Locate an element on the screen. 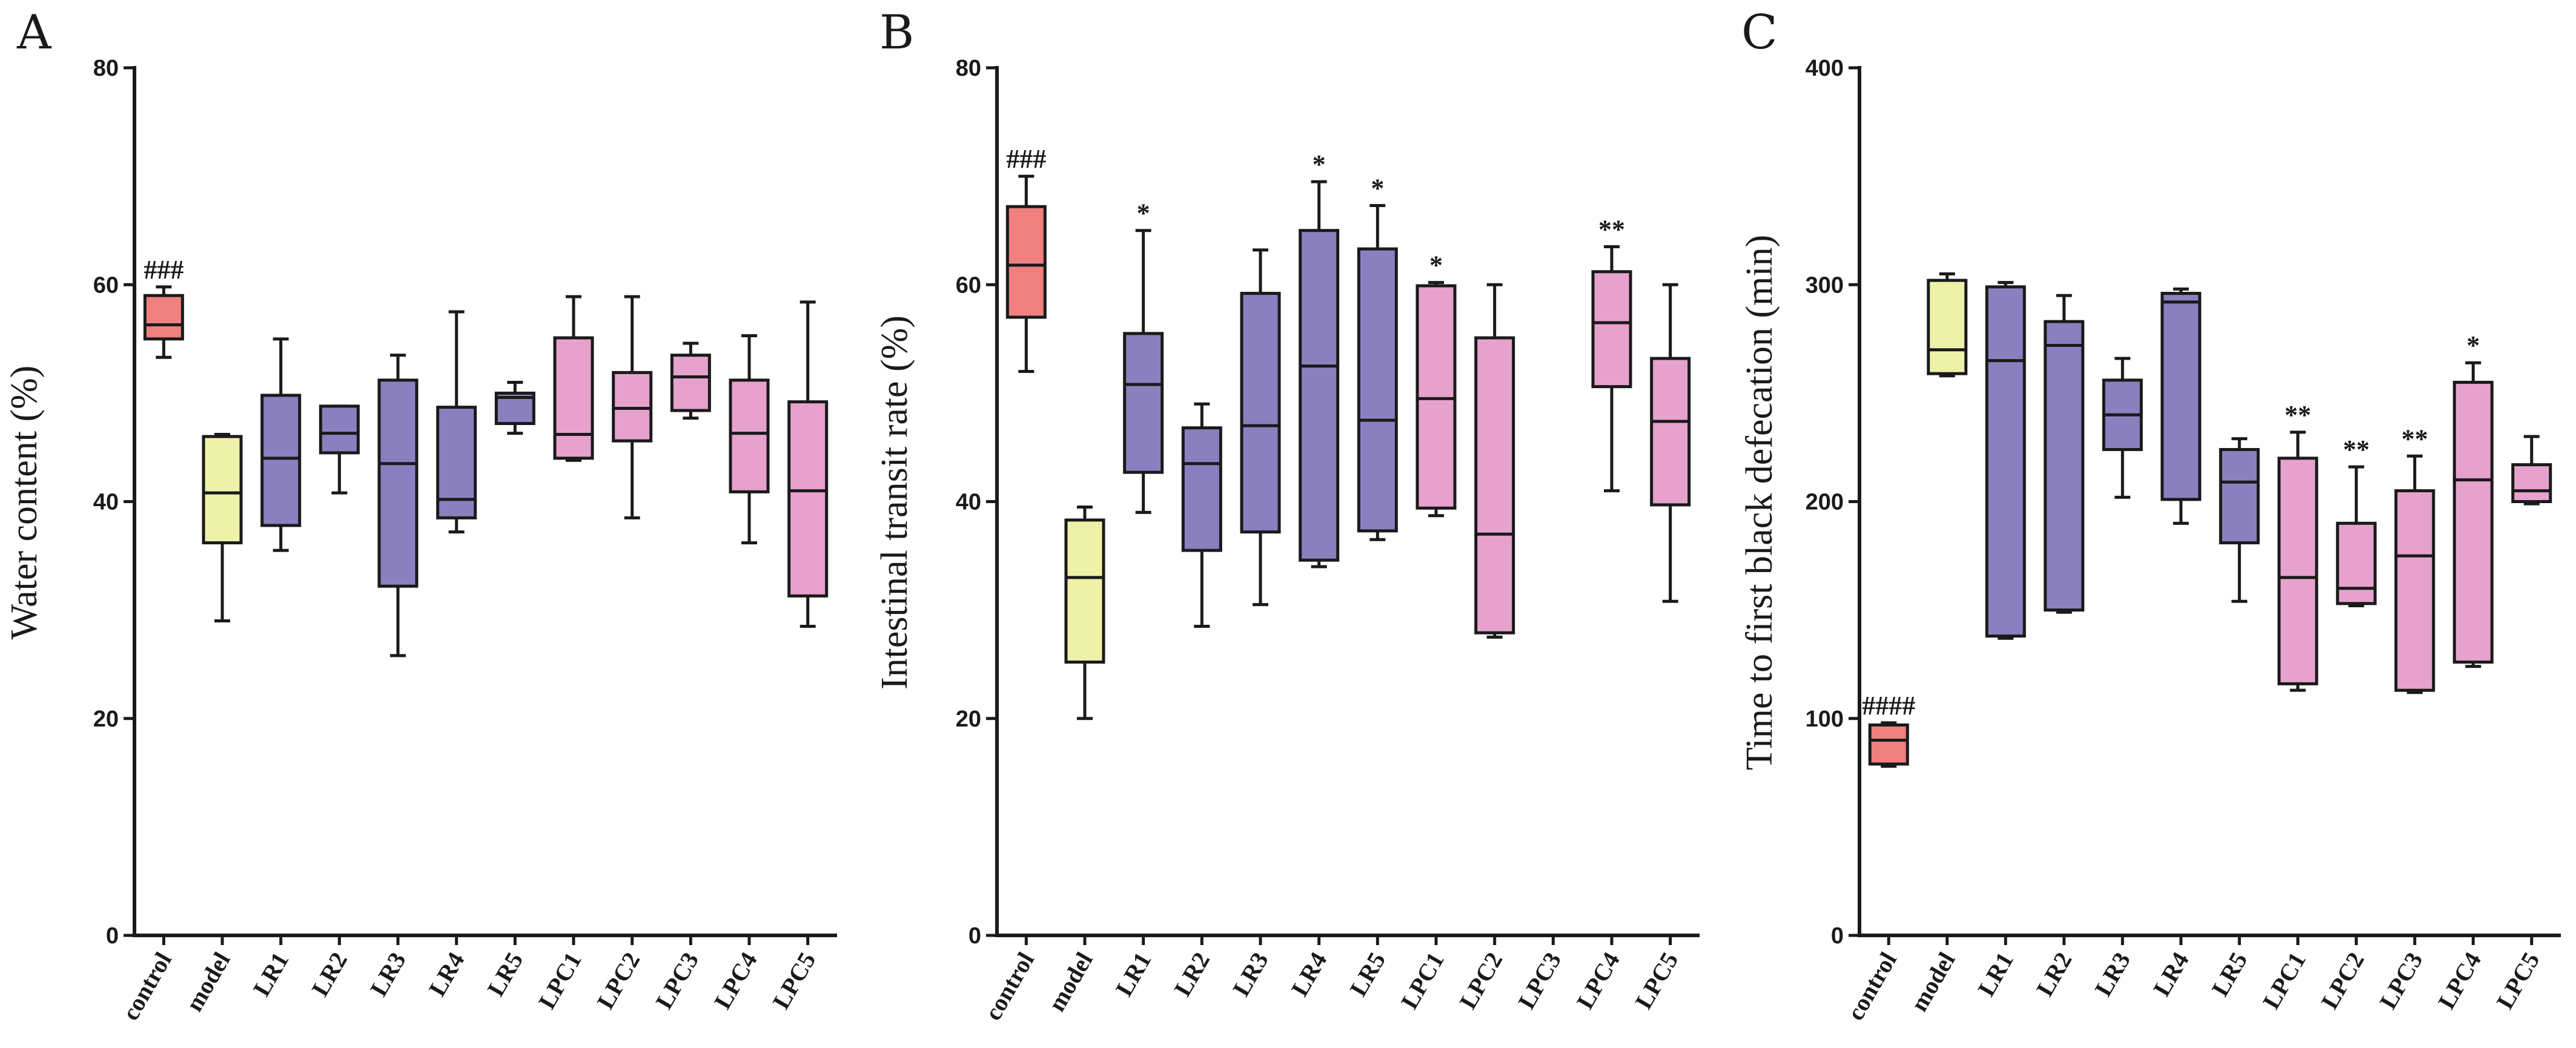  x-tick-label-lpc2: LPC2 is located at coordinates (1481, 980).